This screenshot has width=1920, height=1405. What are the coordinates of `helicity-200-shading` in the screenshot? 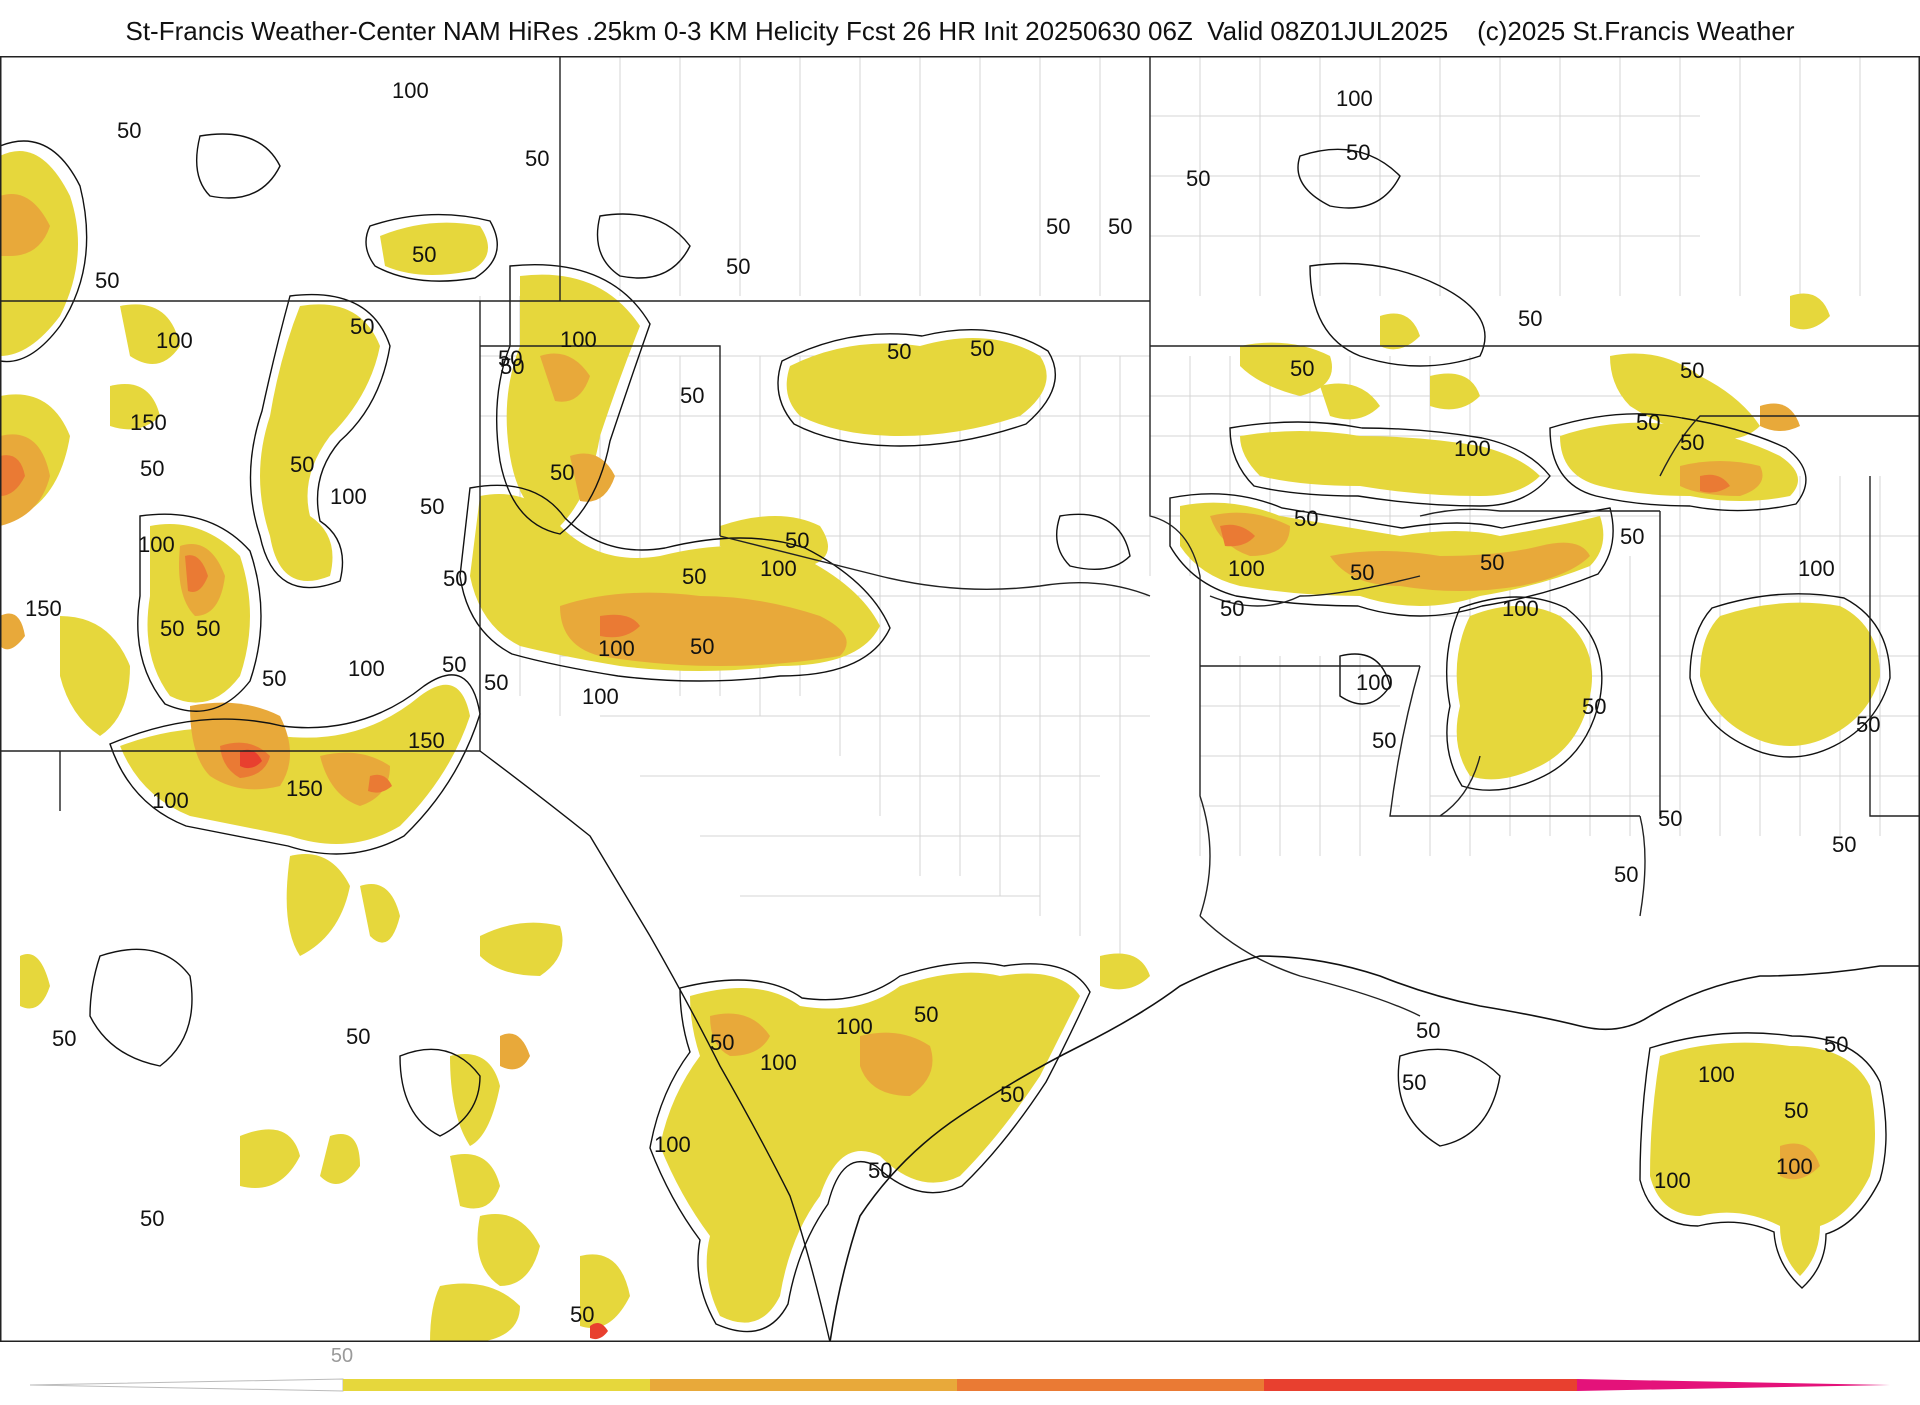 It's located at (424, 1044).